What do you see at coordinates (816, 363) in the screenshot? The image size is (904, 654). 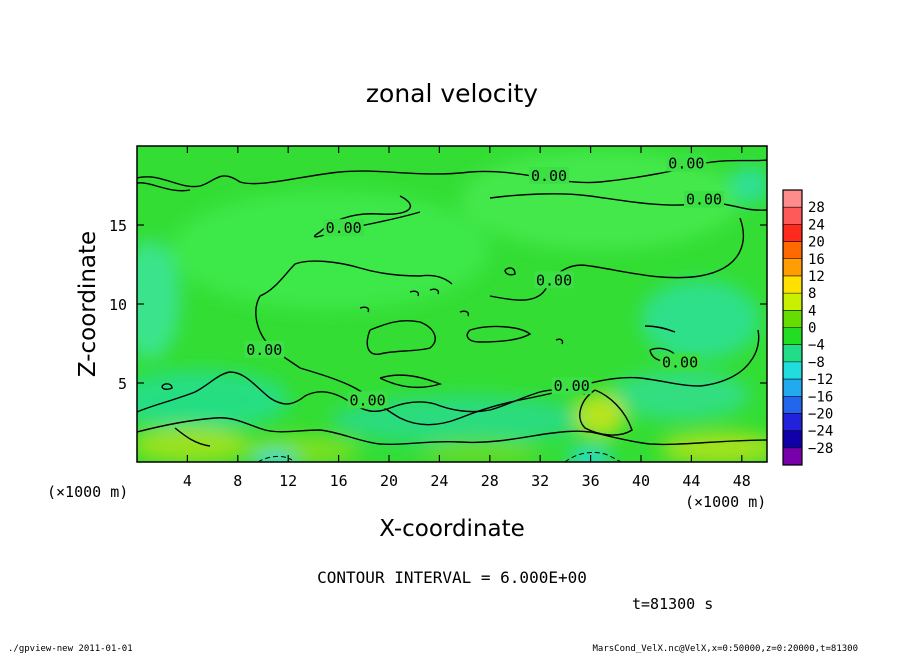 I see `colorbar-label: −8` at bounding box center [816, 363].